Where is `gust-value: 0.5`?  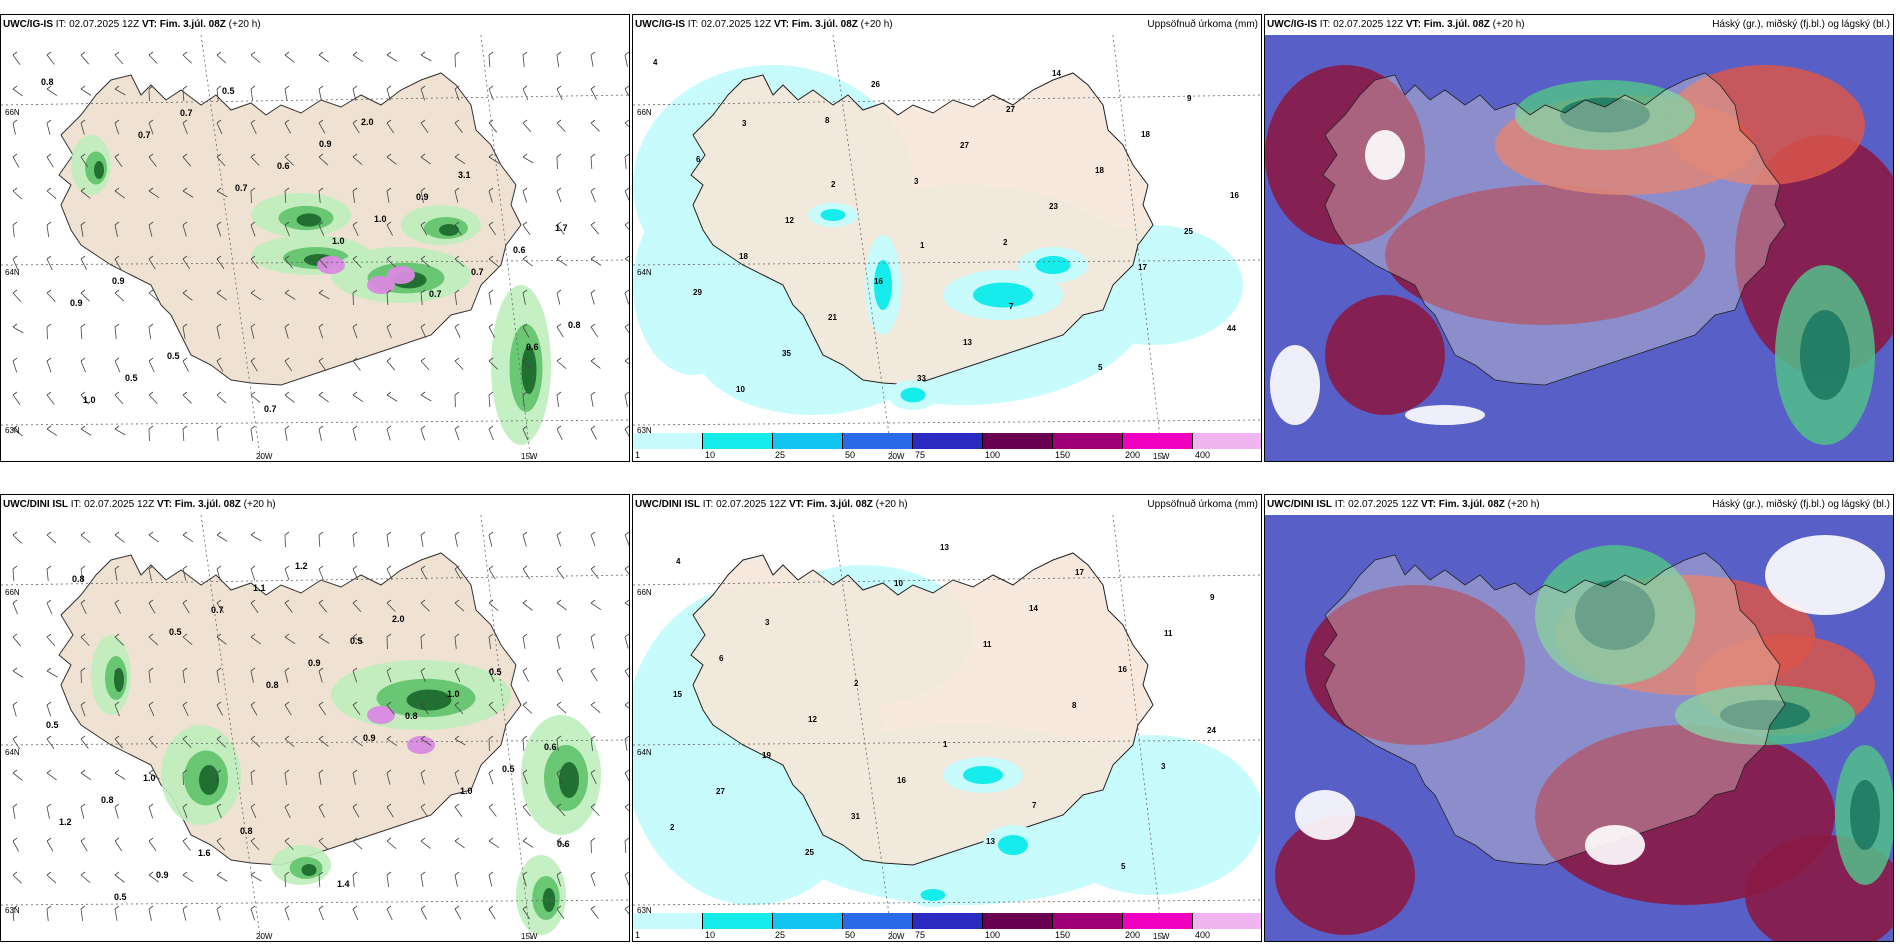
gust-value: 0.5 is located at coordinates (356, 641).